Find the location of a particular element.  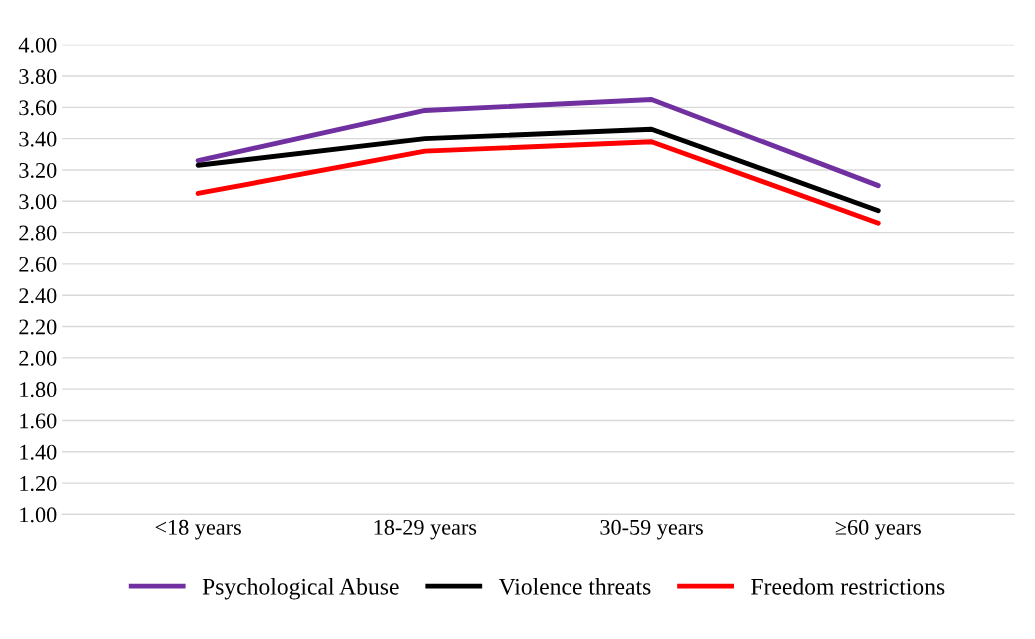

y-tick-label: 3.60 is located at coordinates (38, 108).